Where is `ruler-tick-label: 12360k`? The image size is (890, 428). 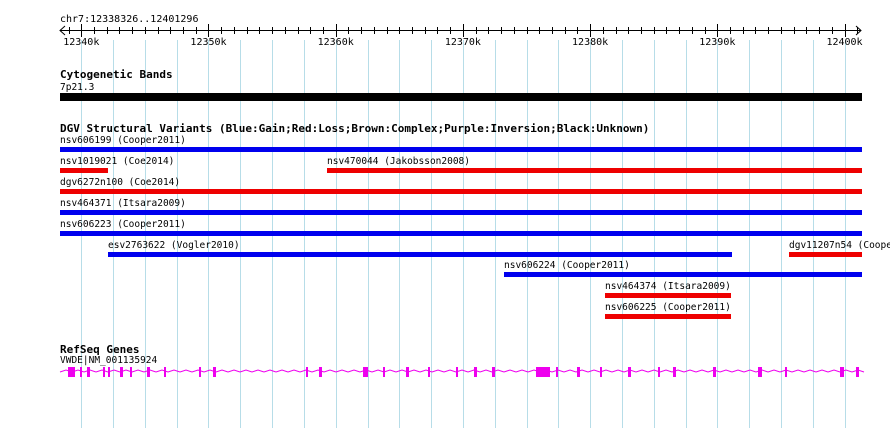 ruler-tick-label: 12360k is located at coordinates (336, 42).